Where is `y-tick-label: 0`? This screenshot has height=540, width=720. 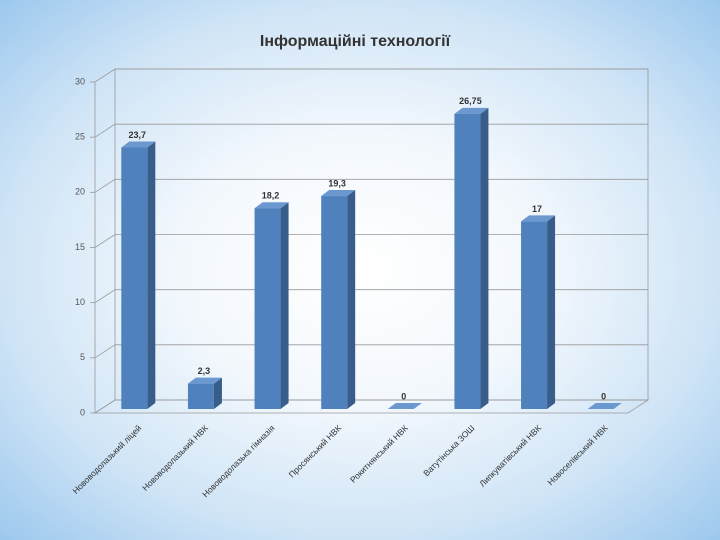
y-tick-label: 0 is located at coordinates (82, 412).